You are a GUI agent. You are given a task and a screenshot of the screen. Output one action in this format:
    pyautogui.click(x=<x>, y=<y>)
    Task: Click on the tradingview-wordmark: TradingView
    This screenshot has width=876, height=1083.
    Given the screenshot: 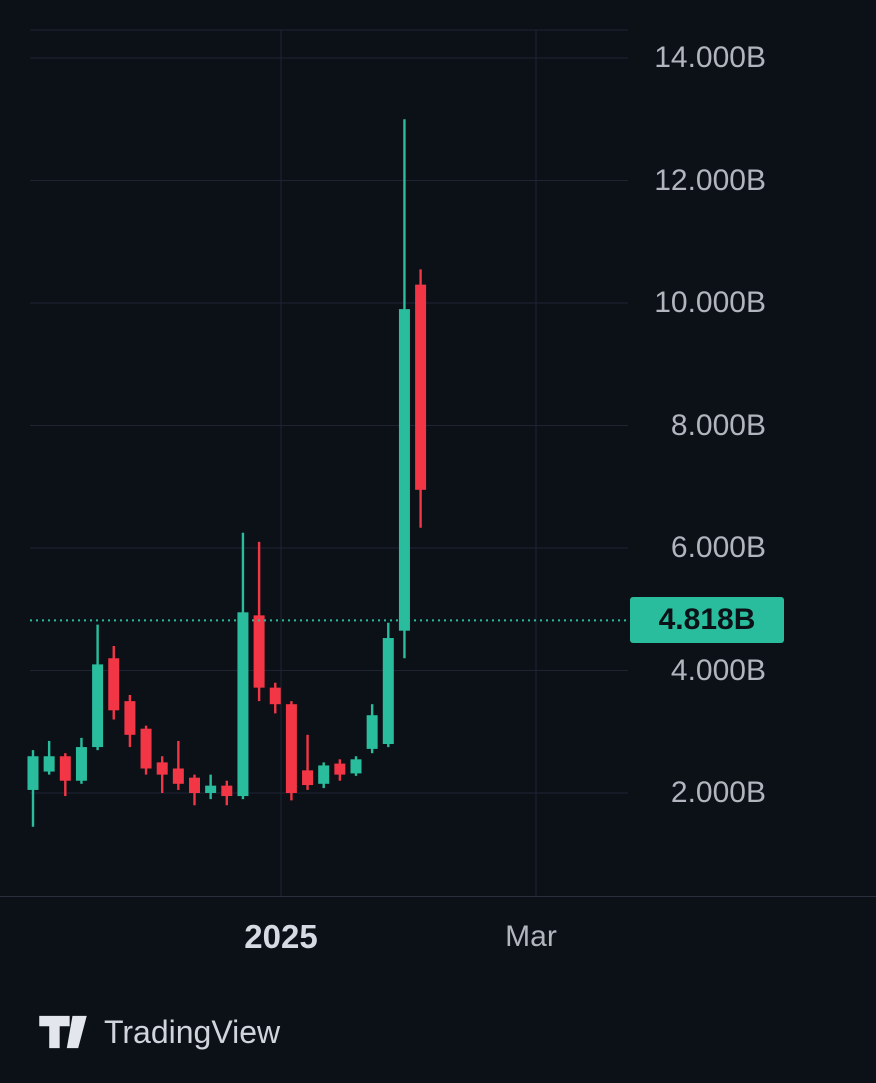 What is the action you would take?
    pyautogui.click(x=192, y=1031)
    